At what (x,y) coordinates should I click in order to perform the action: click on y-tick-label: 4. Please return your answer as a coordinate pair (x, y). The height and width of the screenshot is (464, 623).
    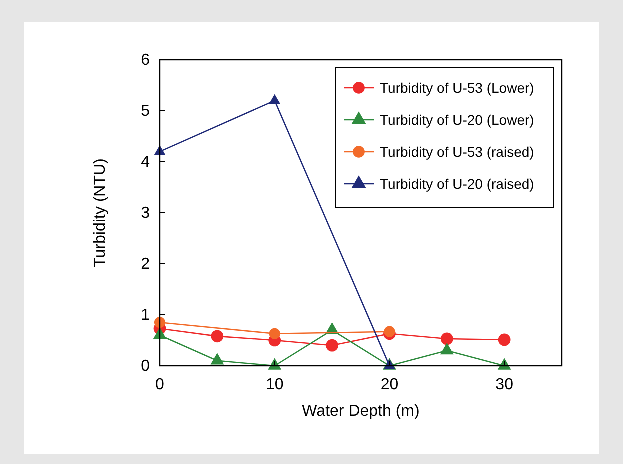
    Looking at the image, I should click on (145, 163).